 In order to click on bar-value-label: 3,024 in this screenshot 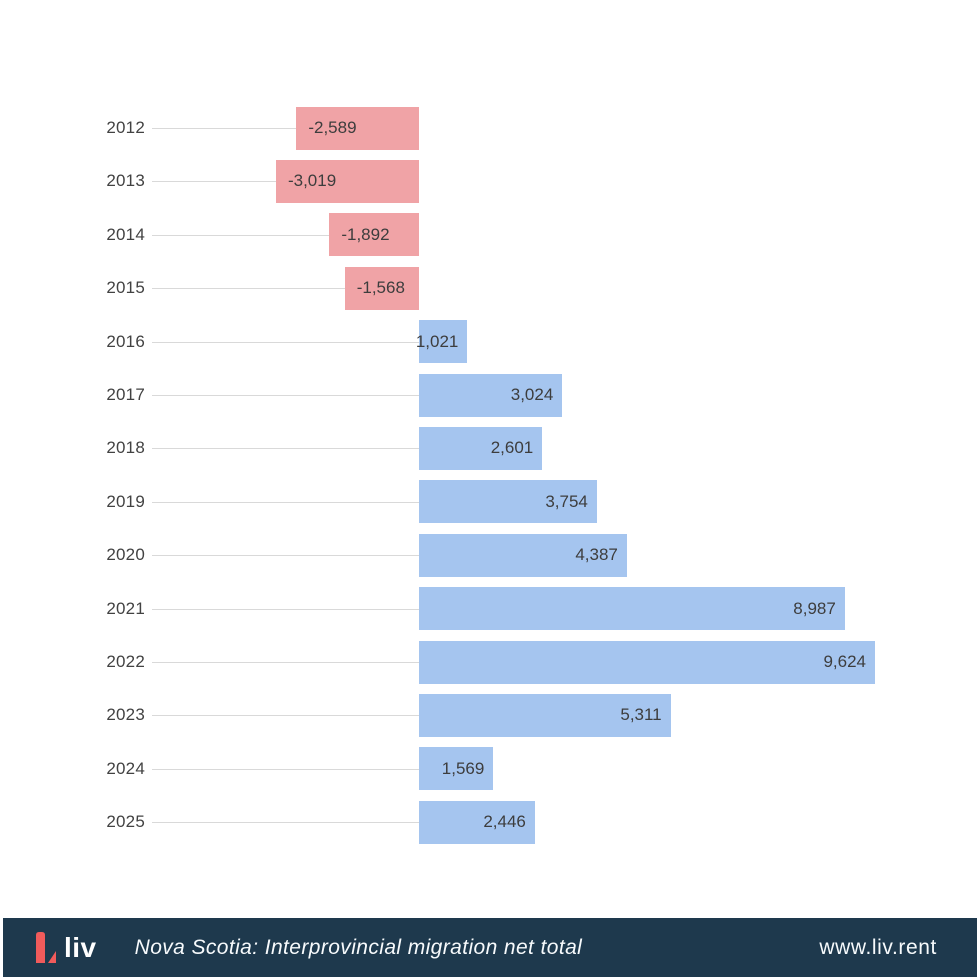, I will do `click(532, 394)`.